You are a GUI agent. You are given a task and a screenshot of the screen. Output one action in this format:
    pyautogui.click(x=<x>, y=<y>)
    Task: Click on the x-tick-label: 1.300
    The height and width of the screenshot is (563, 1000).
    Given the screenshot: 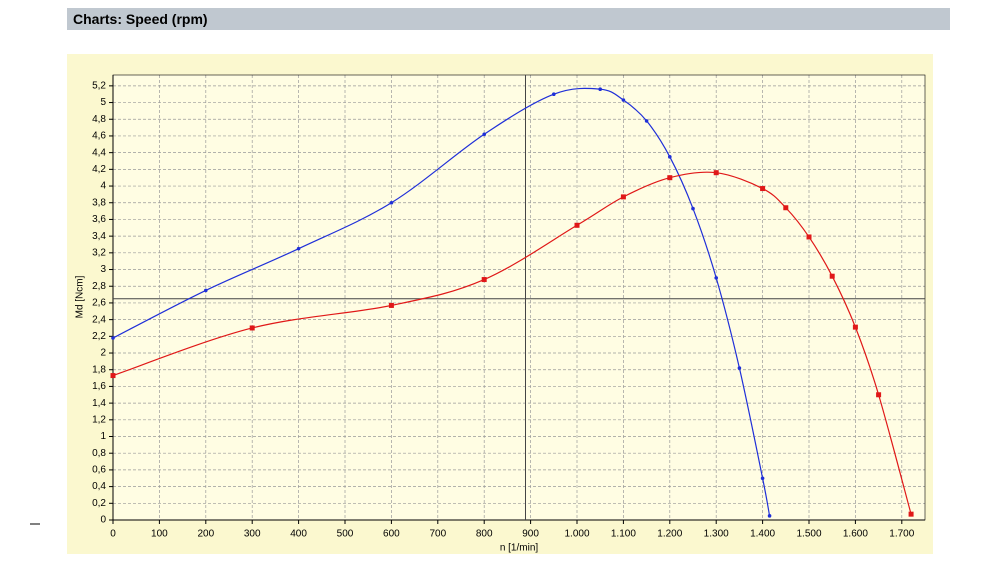 What is the action you would take?
    pyautogui.click(x=716, y=534)
    